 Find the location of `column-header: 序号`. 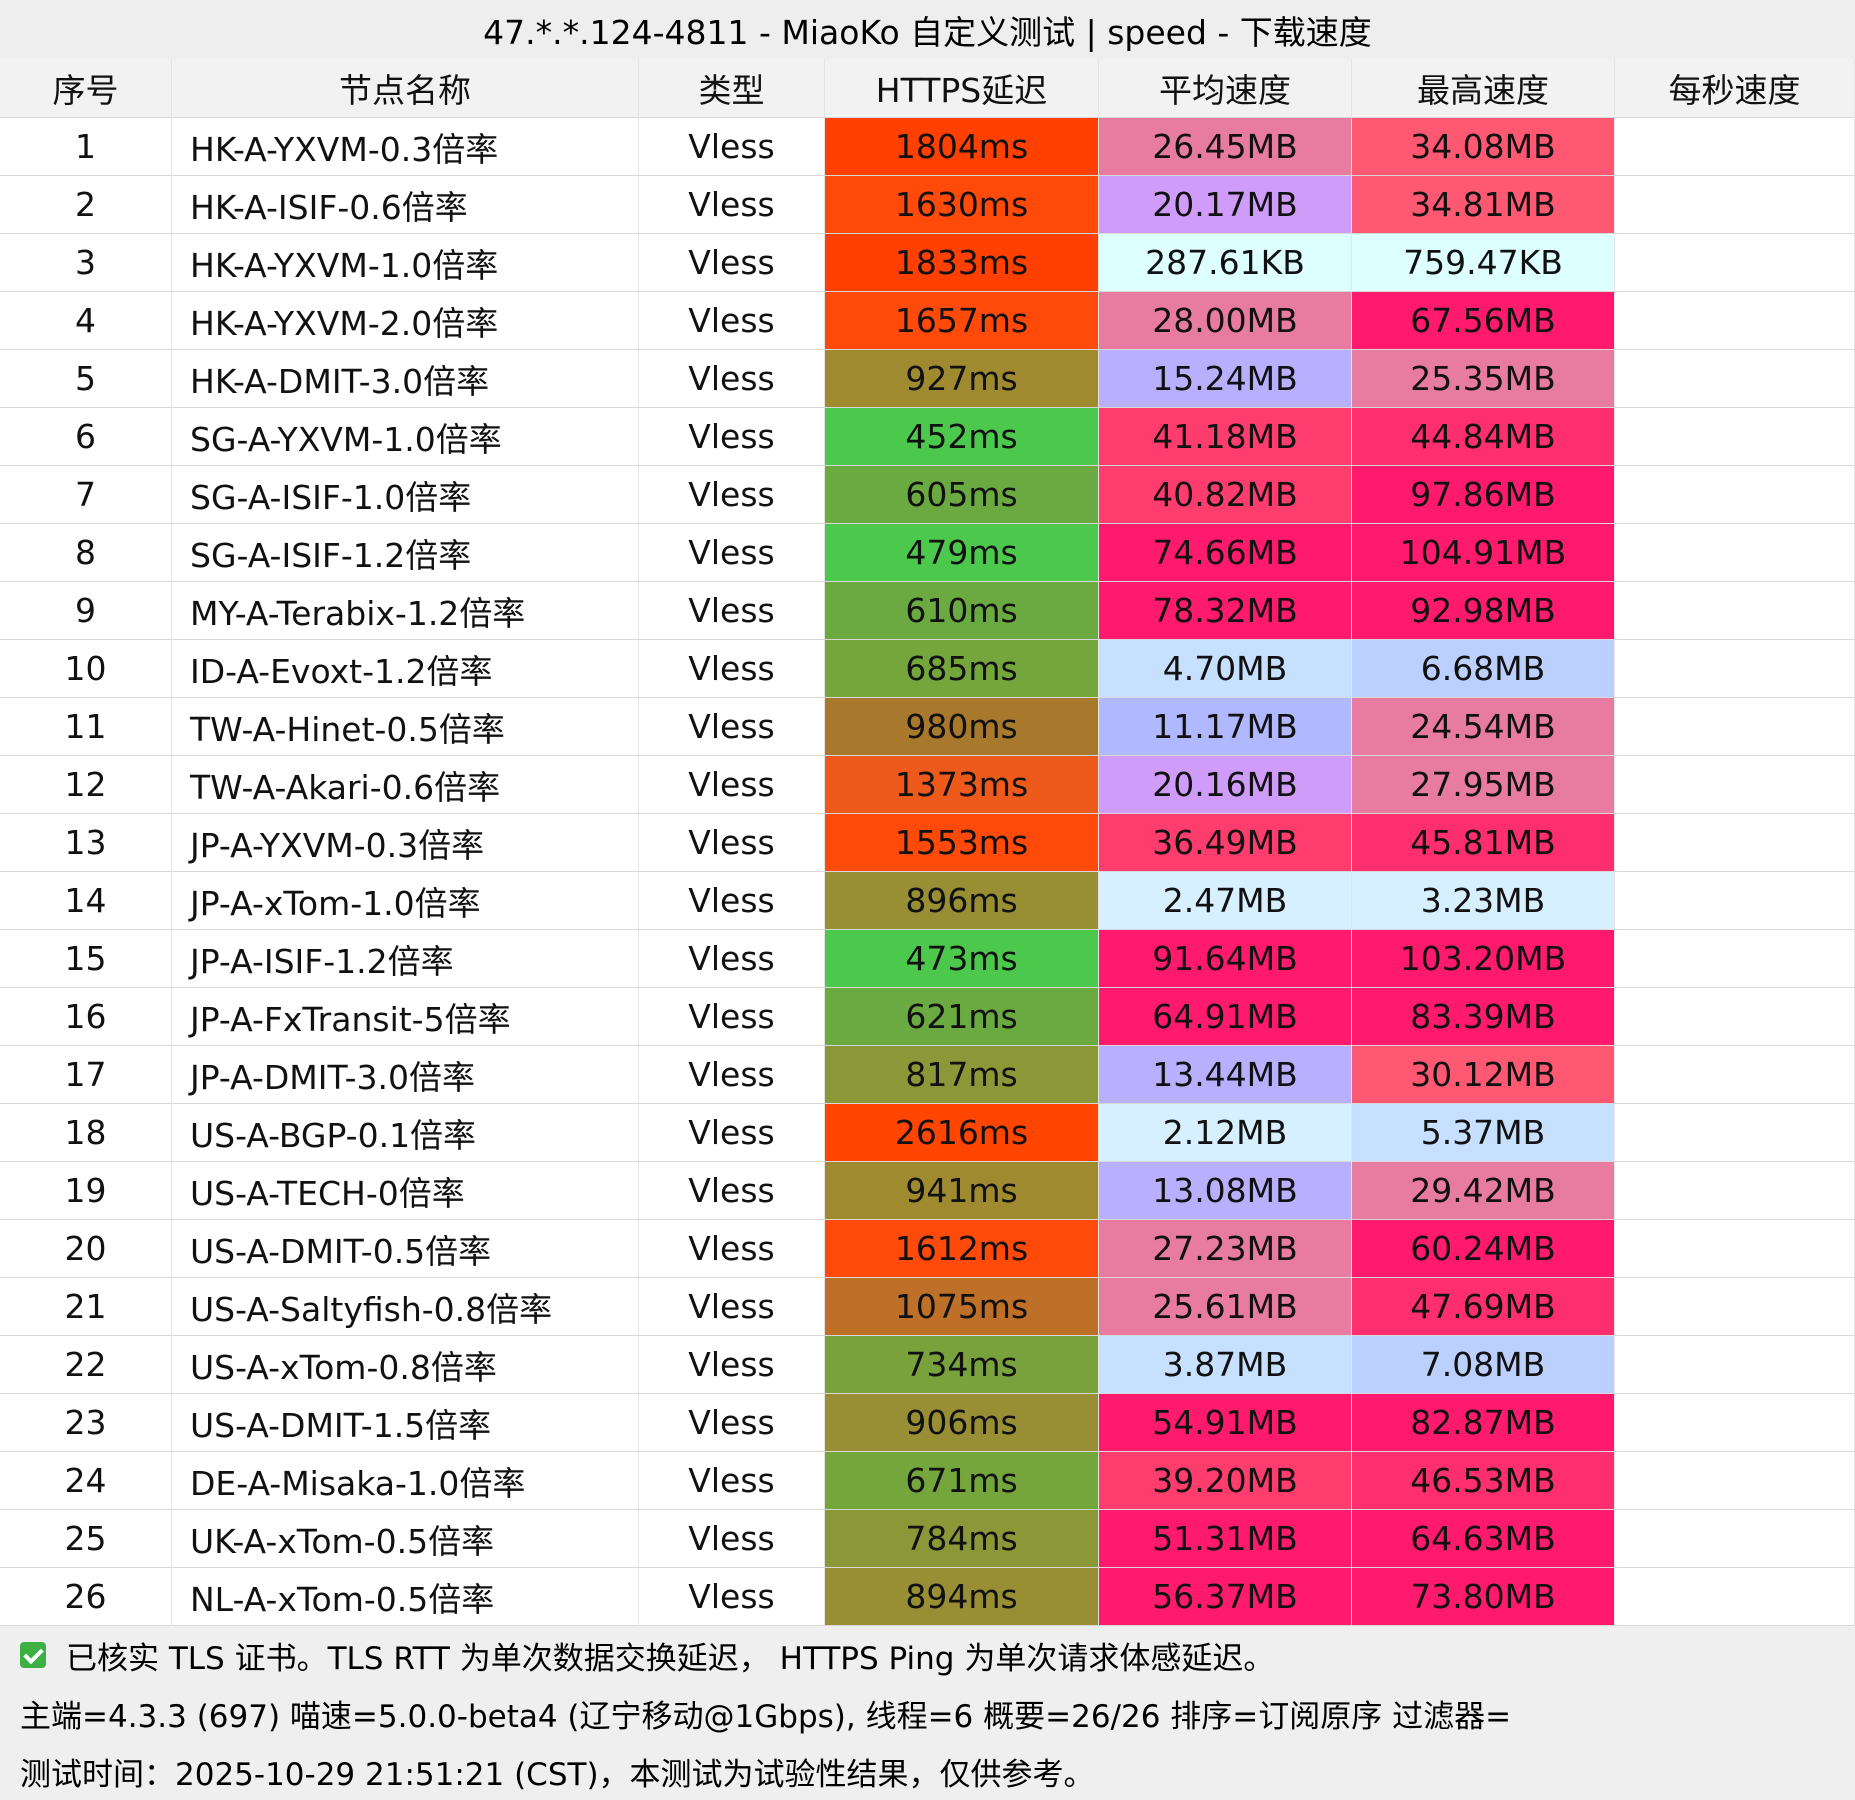

column-header: 序号 is located at coordinates (86, 88).